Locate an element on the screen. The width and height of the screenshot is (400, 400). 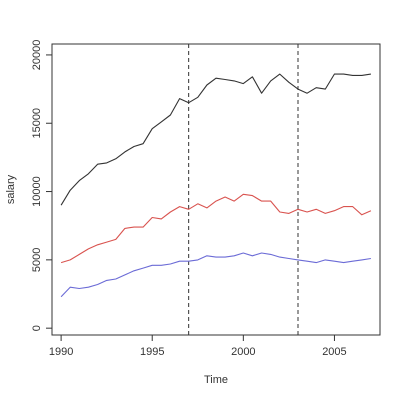
y-tick-label: 10000 is located at coordinates (37, 191).